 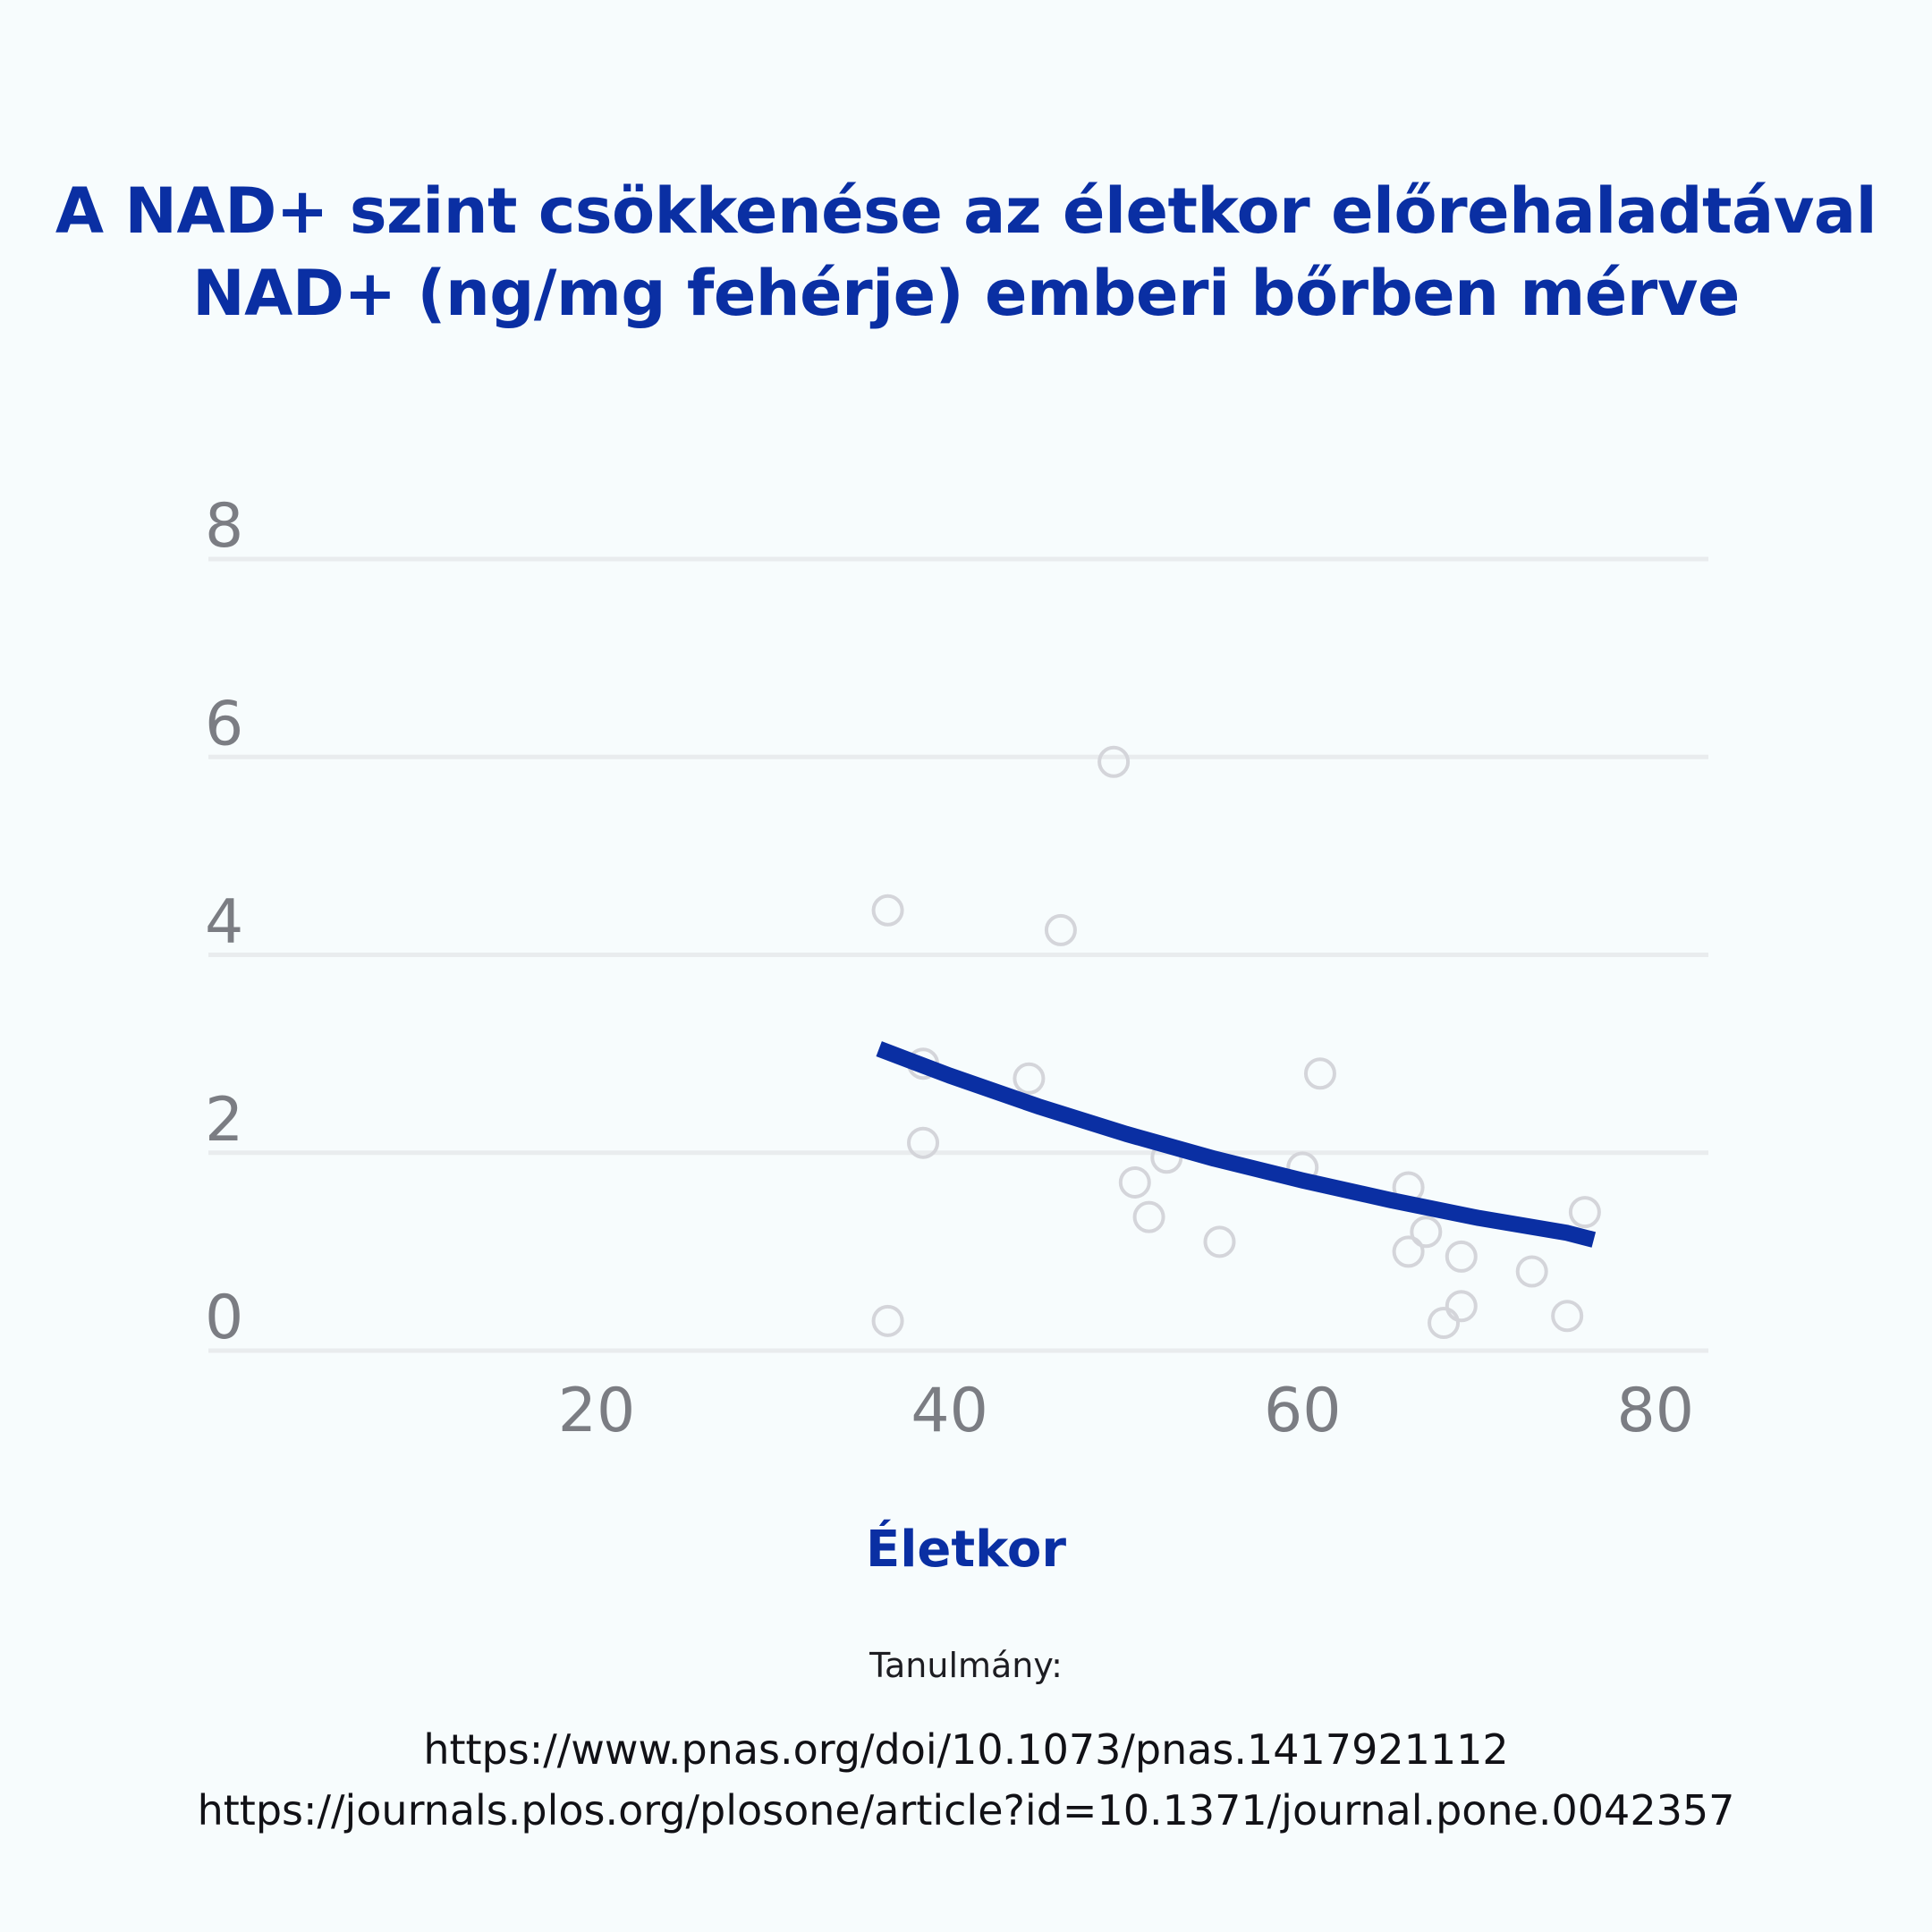 I want to click on y-tick-label-2: 2, so click(x=224, y=1120).